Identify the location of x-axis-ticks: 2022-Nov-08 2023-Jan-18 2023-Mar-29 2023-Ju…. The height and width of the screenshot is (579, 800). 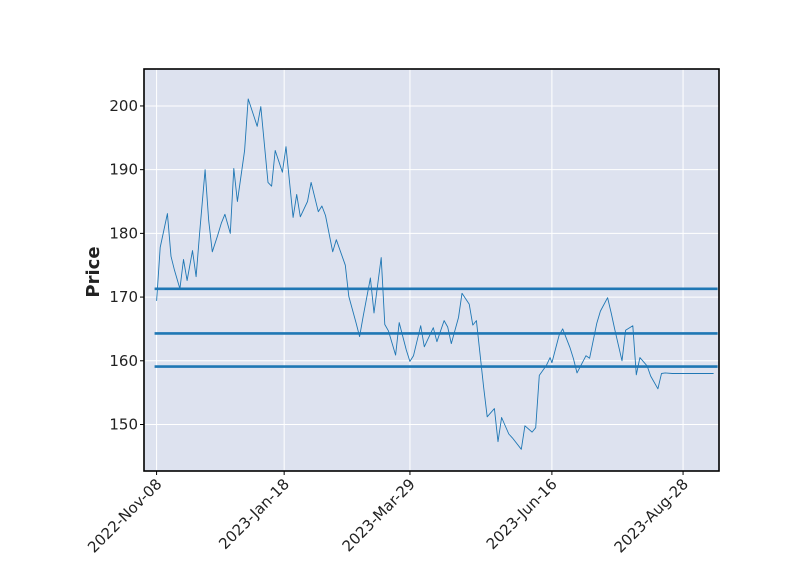
(388, 513).